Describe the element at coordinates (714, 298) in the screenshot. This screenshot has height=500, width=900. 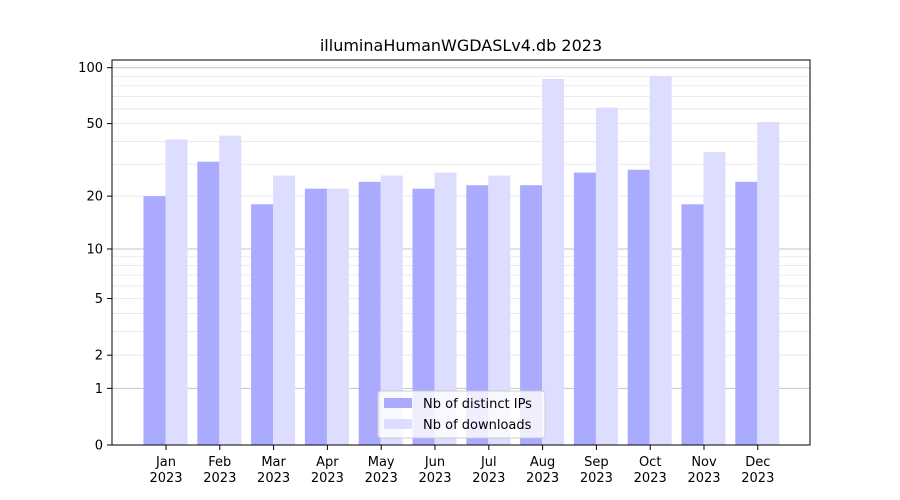
I see `bar-downloads-nov` at that location.